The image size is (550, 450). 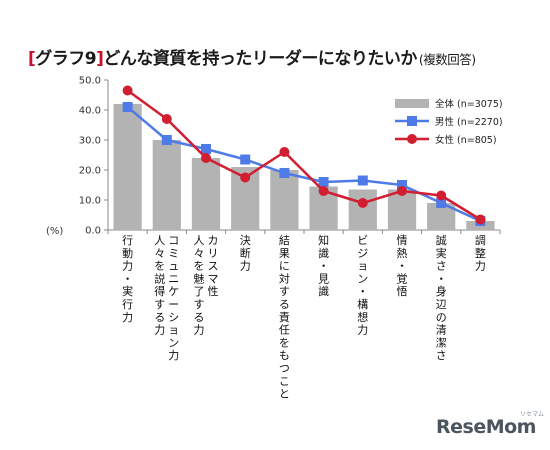 I want to click on x-tick-label: 人々を魅了する力, so click(x=199, y=285).